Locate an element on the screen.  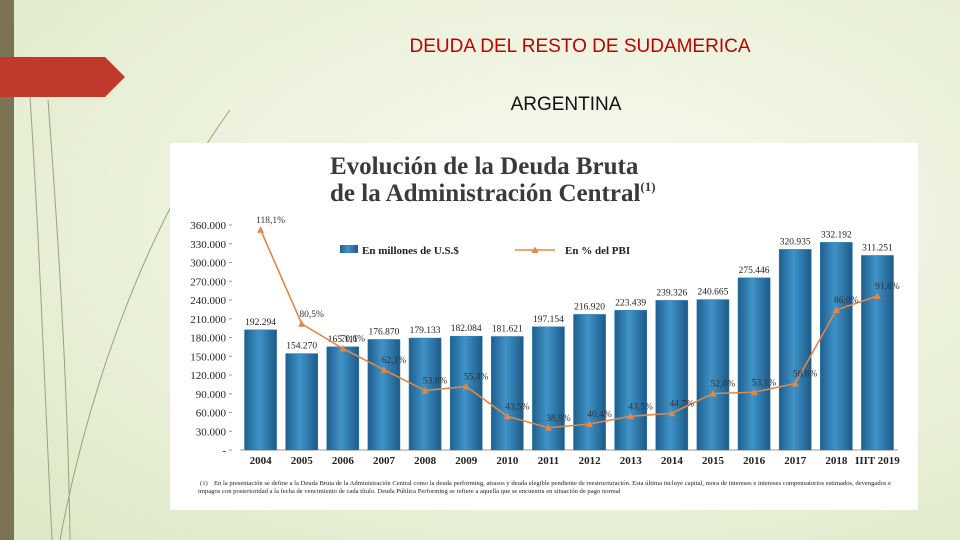
legend-swatch is located at coordinates (349, 249).